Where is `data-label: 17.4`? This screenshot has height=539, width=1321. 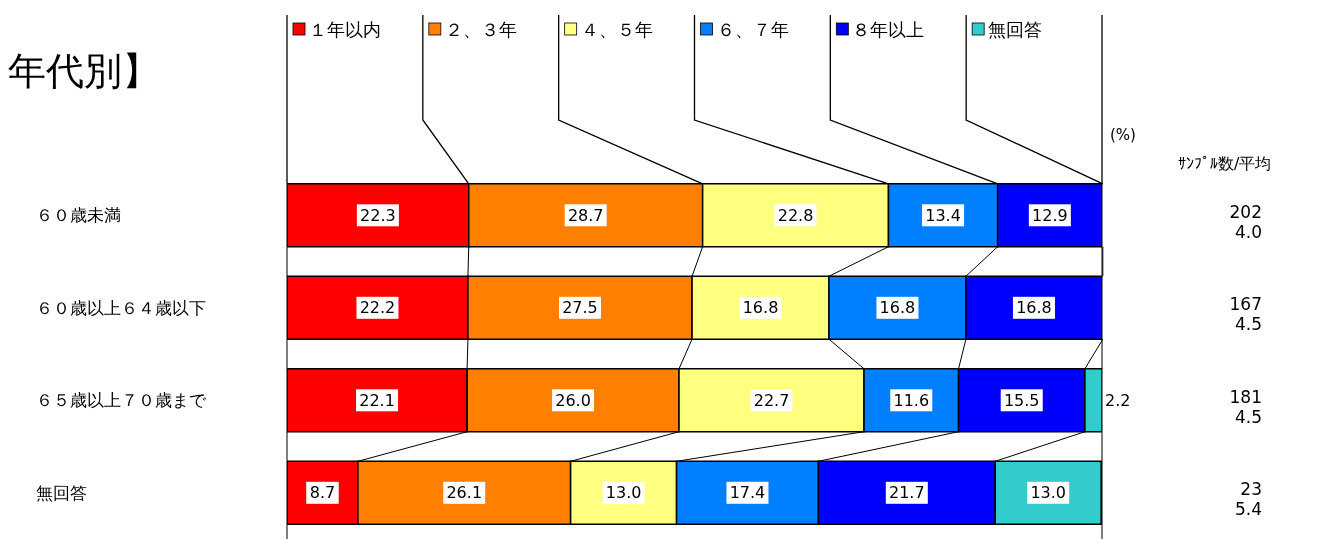 data-label: 17.4 is located at coordinates (747, 493).